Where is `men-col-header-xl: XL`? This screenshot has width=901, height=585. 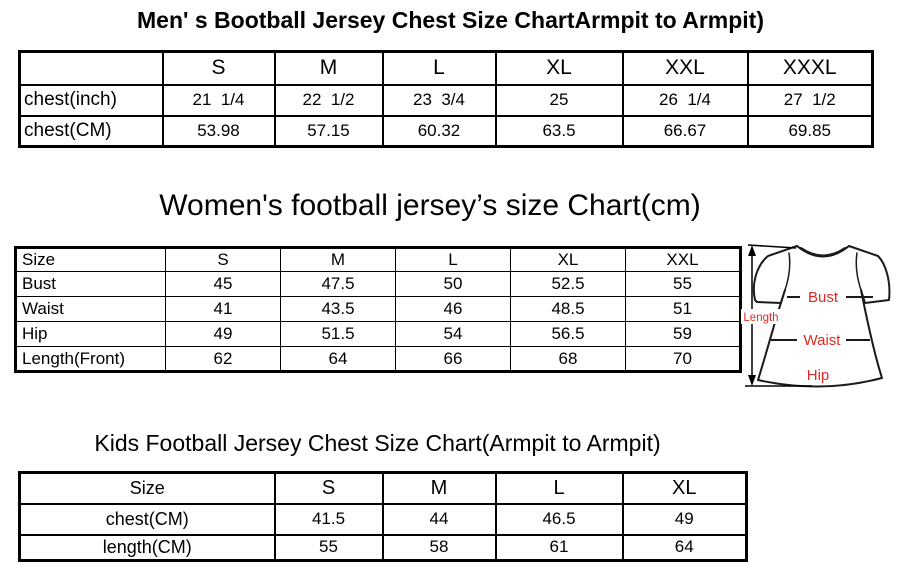 men-col-header-xl: XL is located at coordinates (559, 68).